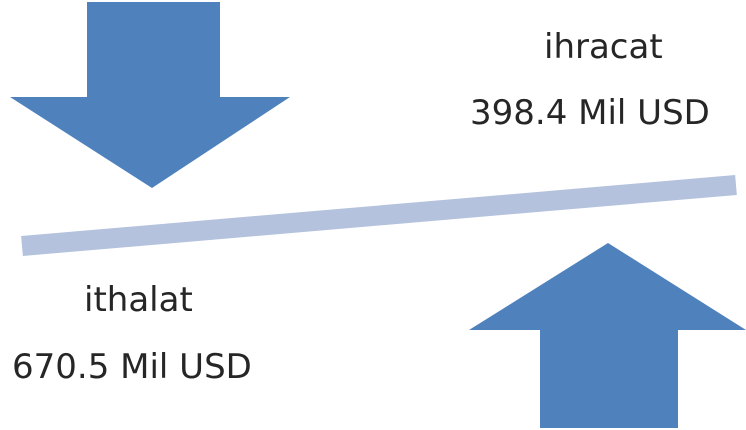 The height and width of the screenshot is (430, 746). What do you see at coordinates (603, 47) in the screenshot?
I see `export-label: ihracat` at bounding box center [603, 47].